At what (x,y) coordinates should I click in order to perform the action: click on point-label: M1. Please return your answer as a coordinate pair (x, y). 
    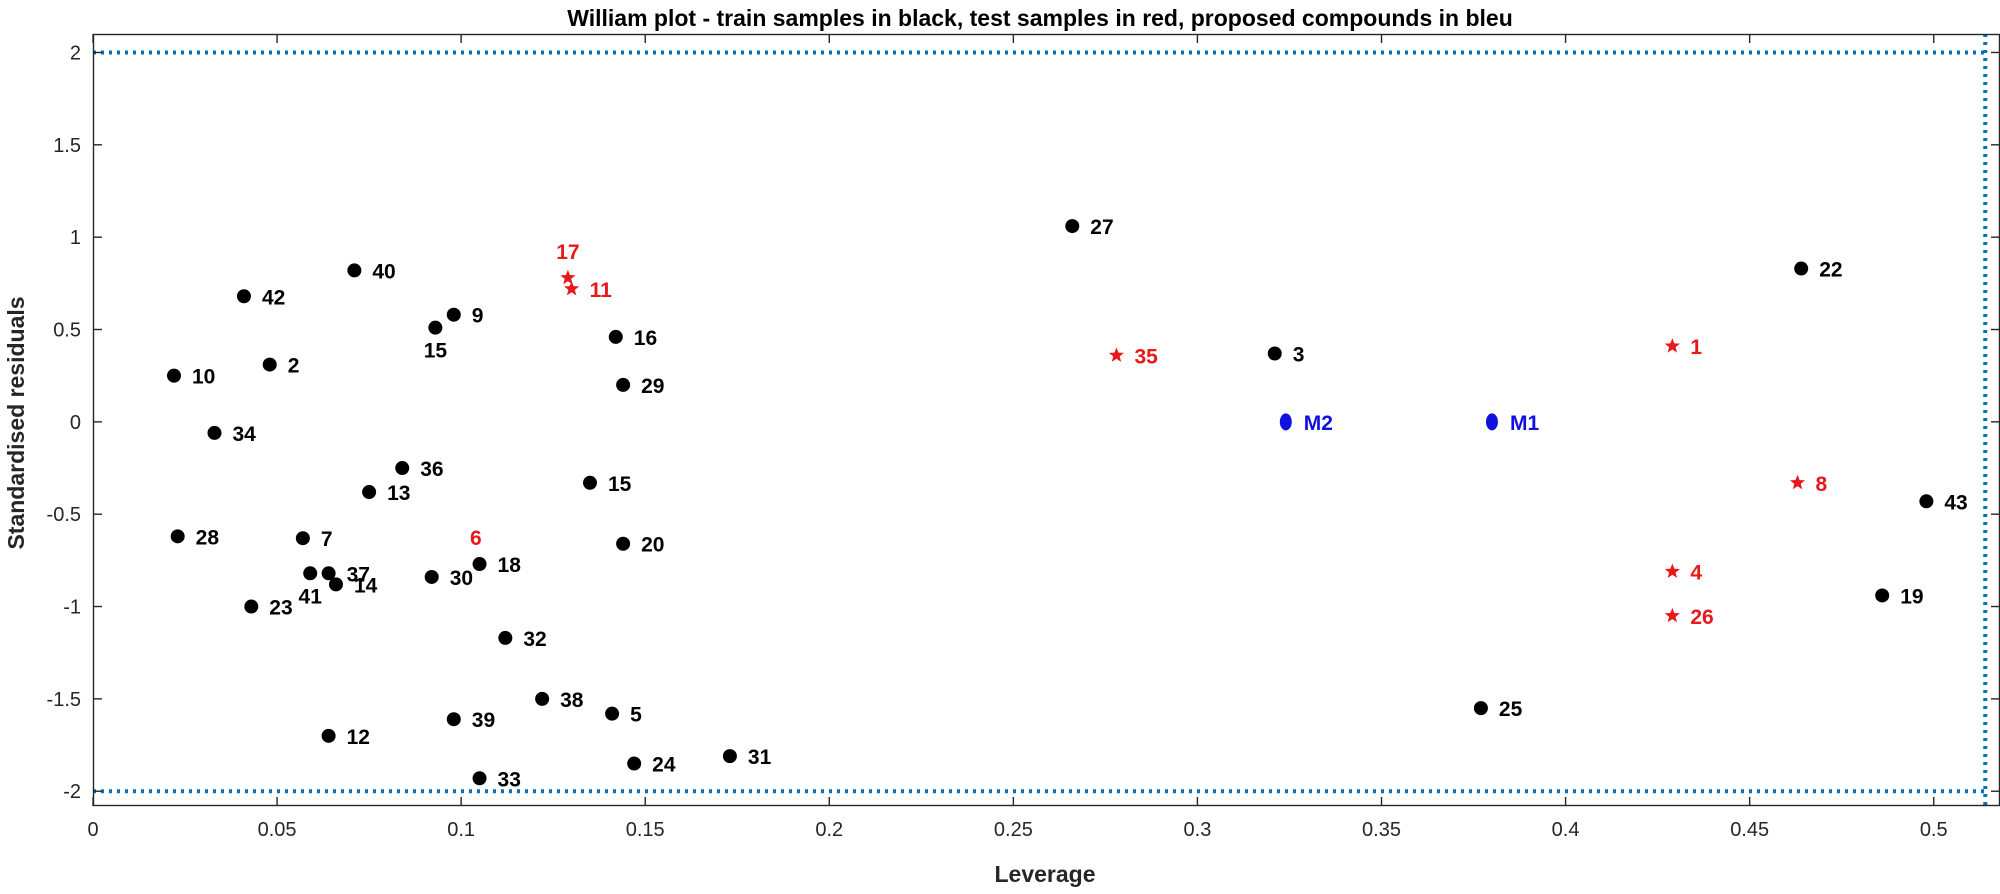
    Looking at the image, I should click on (1524, 423).